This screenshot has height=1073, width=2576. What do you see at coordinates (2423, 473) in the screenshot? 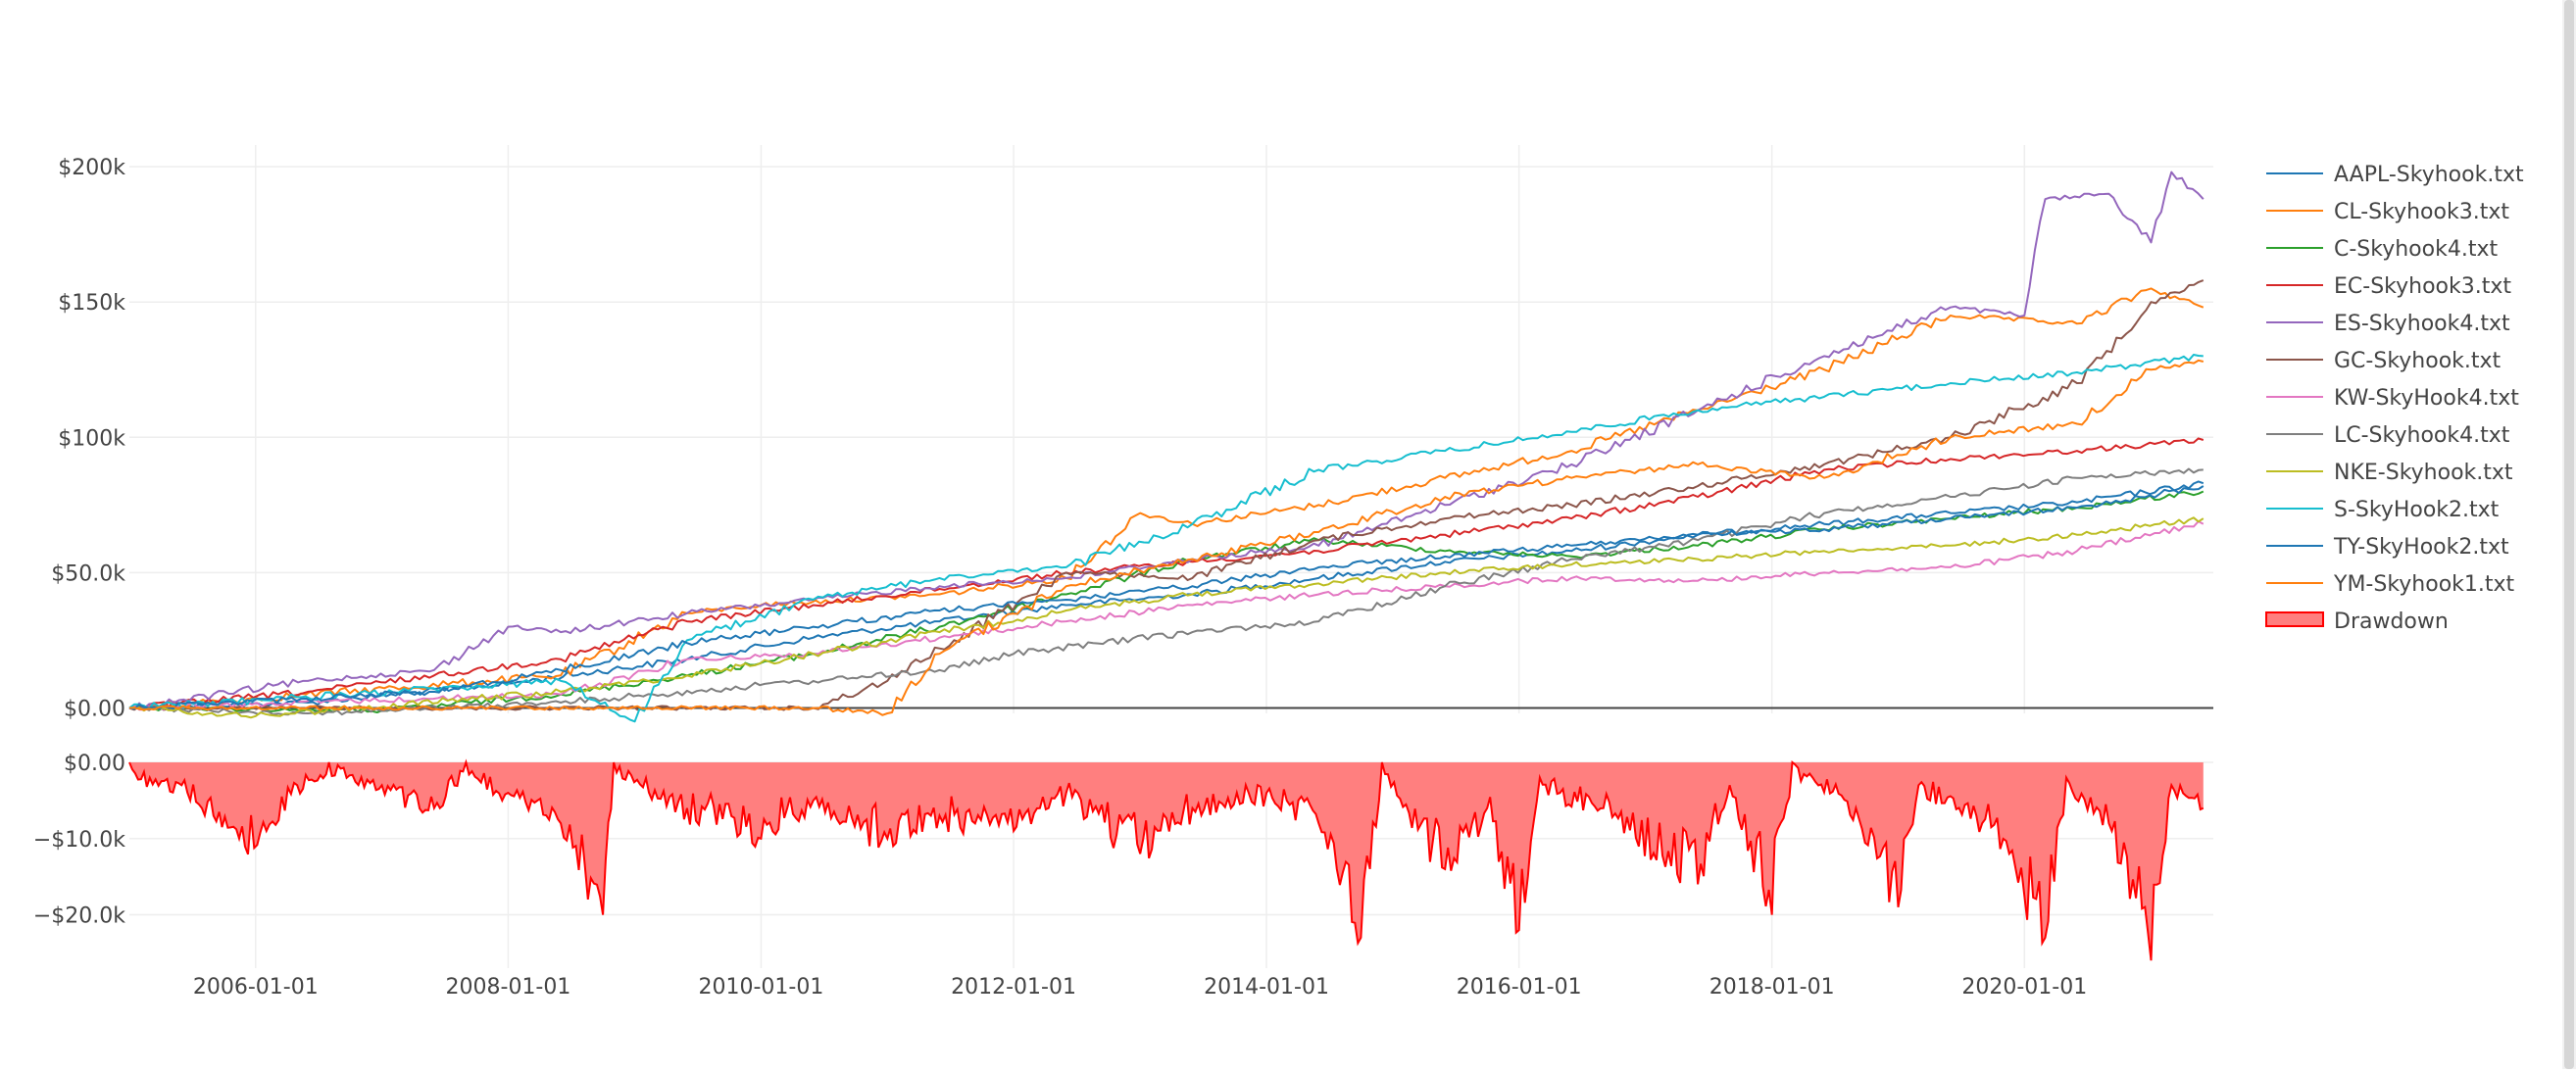
I see `legend-label: NKE-Skyhook.txt` at bounding box center [2423, 473].